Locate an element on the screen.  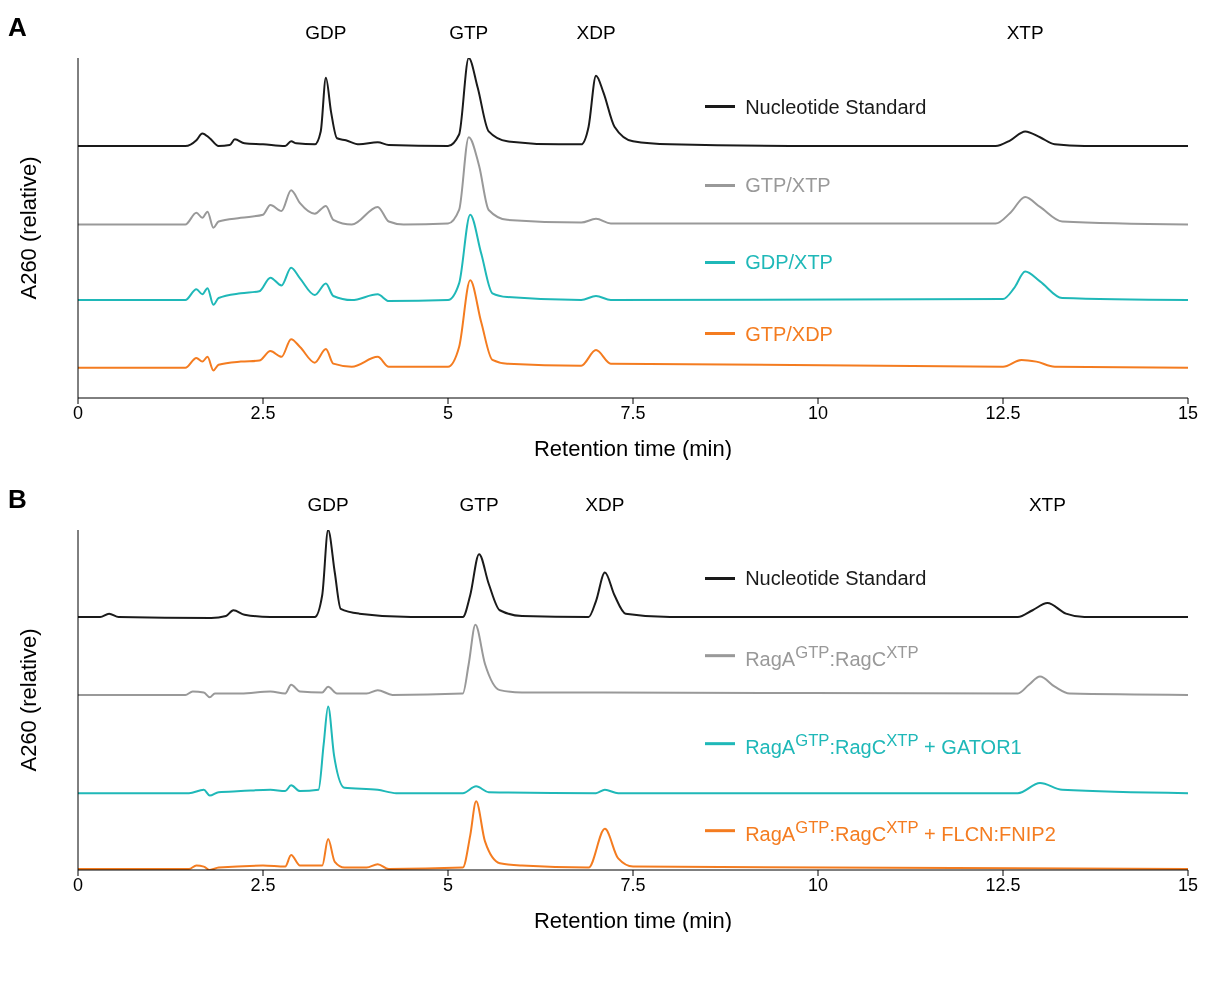
legend-label: GTP/XTP is located at coordinates (788, 186).